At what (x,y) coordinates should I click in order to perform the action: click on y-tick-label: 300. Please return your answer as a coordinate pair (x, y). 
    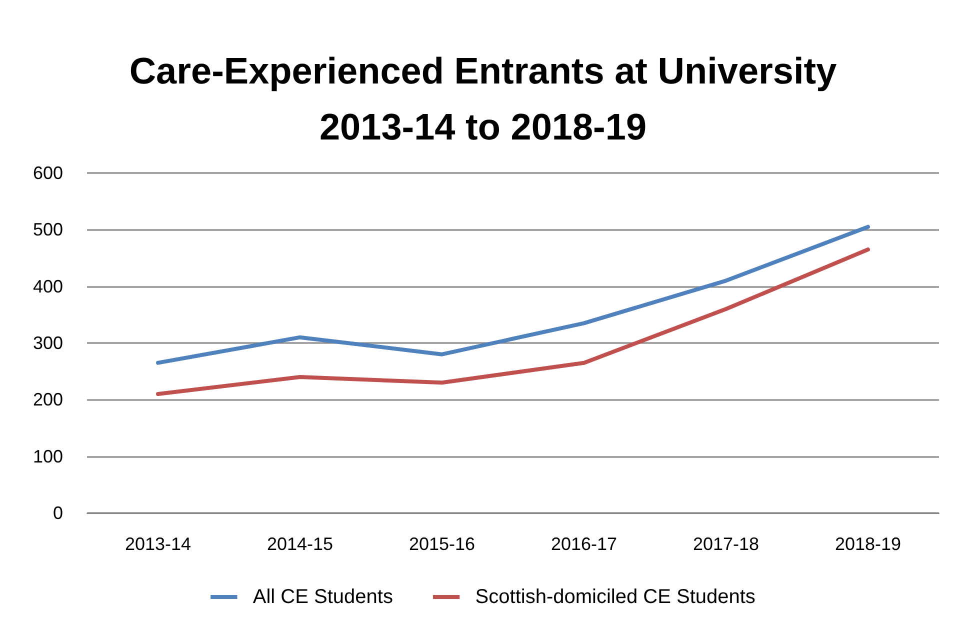
    Looking at the image, I should click on (47, 343).